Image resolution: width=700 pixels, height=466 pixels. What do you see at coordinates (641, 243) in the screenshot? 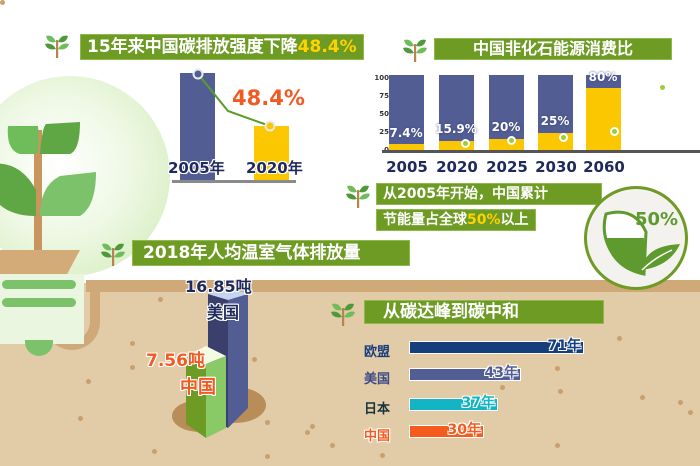
I see `leaf-cup-icon` at bounding box center [641, 243].